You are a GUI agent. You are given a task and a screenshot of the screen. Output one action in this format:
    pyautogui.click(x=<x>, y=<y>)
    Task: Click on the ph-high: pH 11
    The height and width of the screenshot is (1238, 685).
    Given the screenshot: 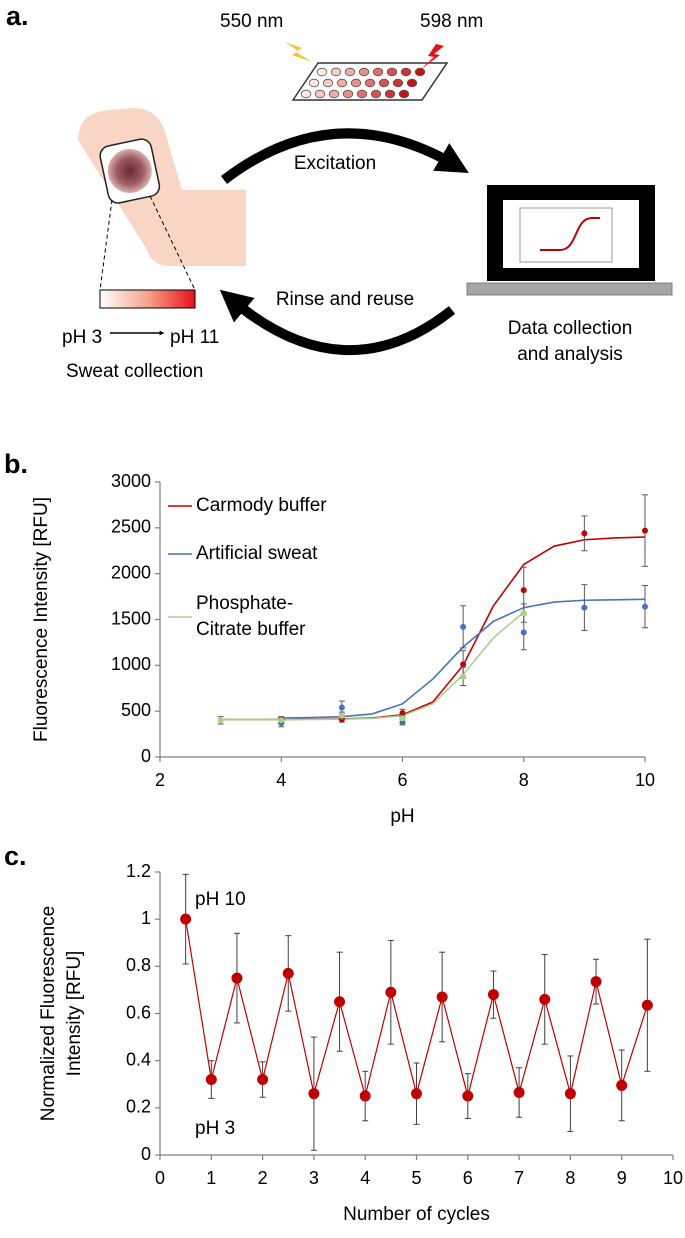 What is the action you would take?
    pyautogui.click(x=194, y=337)
    